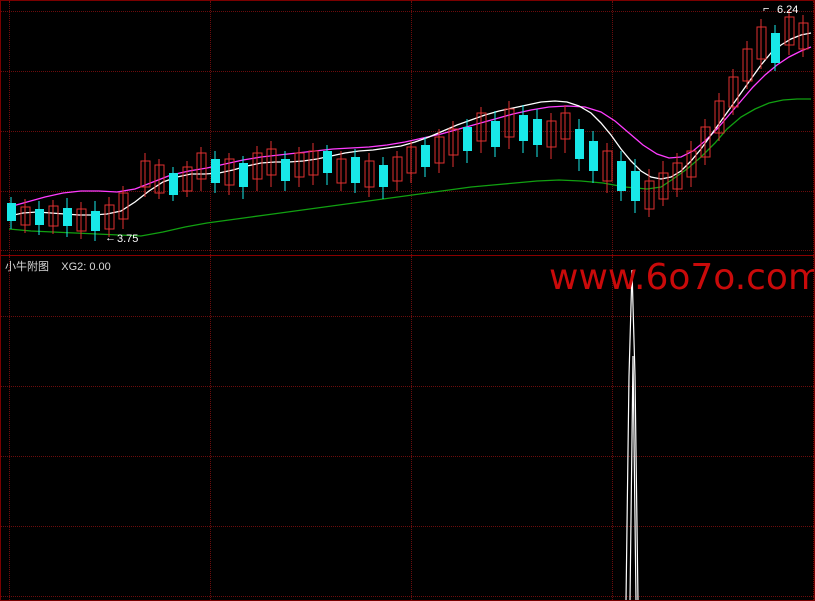 Image resolution: width=815 pixels, height=601 pixels. Describe the element at coordinates (411, 428) in the screenshot. I see `grid-v-i3` at that location.